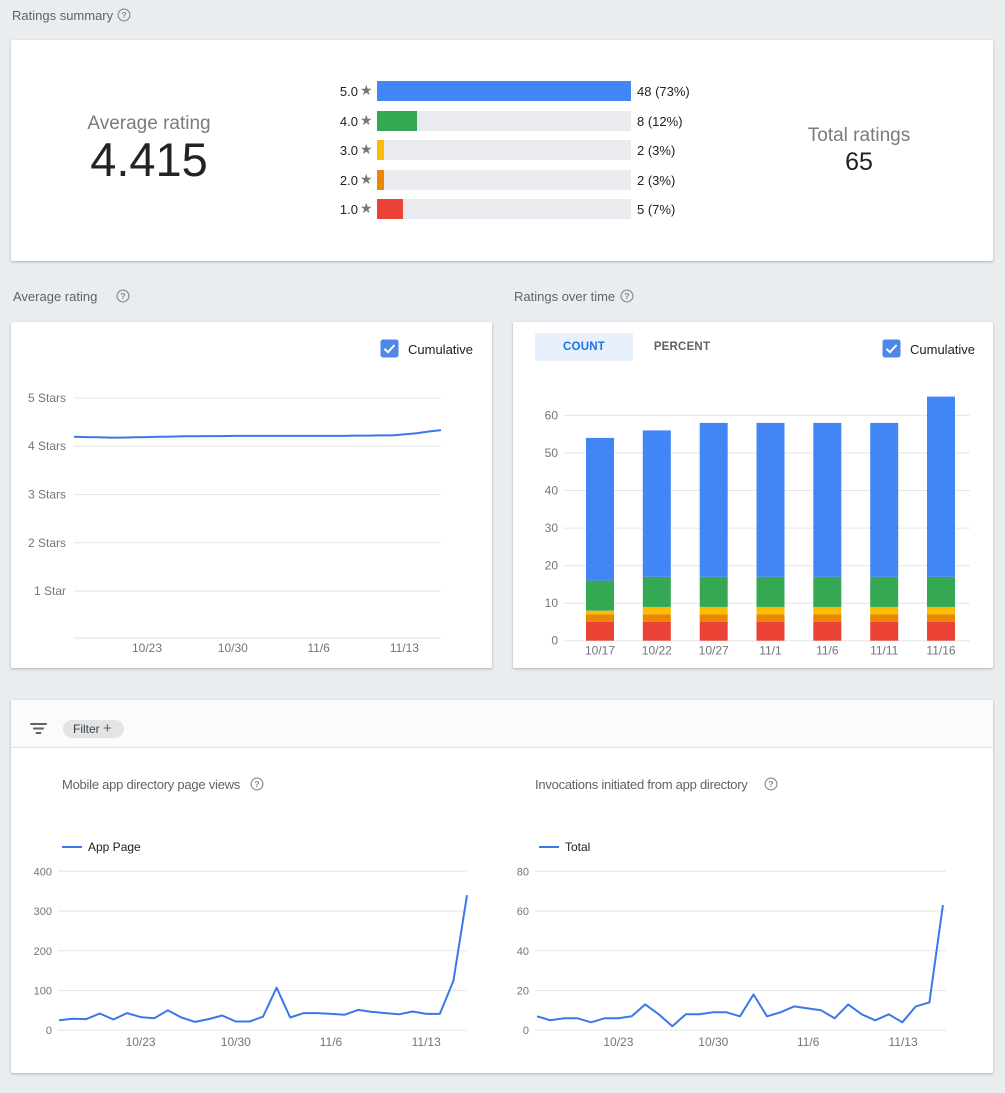 This screenshot has width=1005, height=1093. What do you see at coordinates (657, 651) in the screenshot?
I see `svg-text: 10/22` at bounding box center [657, 651].